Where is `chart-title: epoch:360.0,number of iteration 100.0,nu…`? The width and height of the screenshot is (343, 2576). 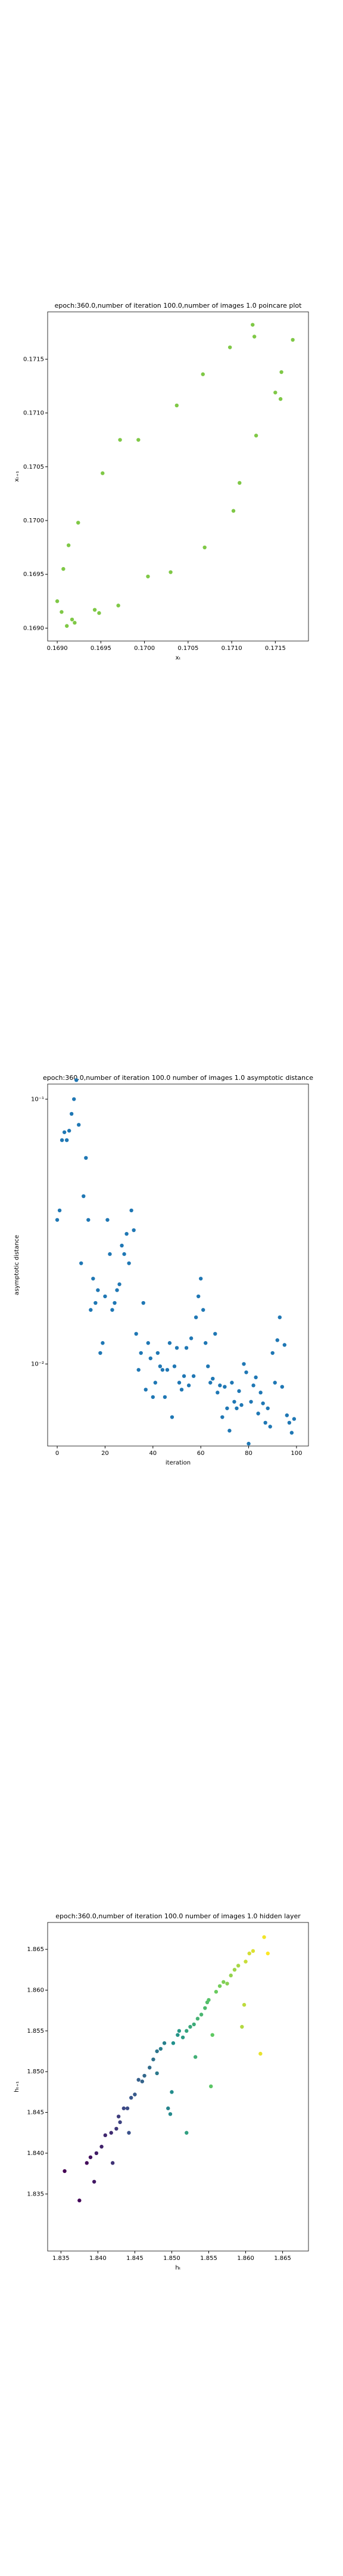 chart-title: epoch:360.0,number of iteration 100.0,nu… is located at coordinates (179, 305).